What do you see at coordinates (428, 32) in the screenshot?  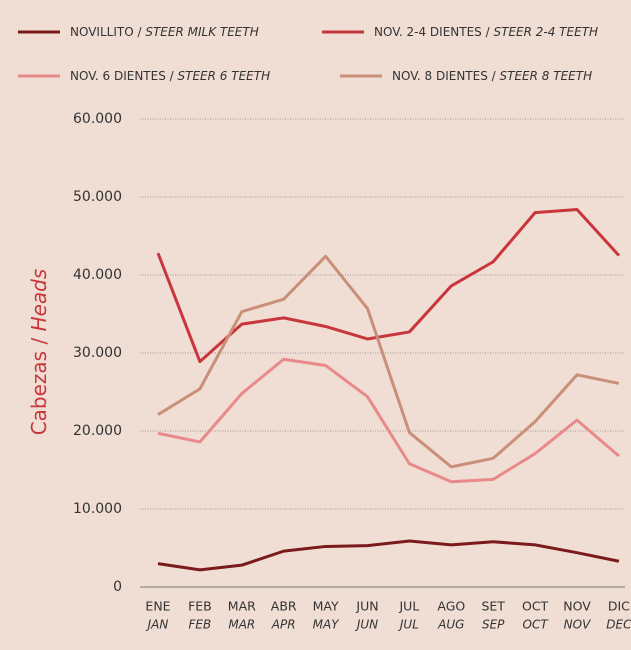 I see `legend-name: NOV. 2-4 DIENTES` at bounding box center [428, 32].